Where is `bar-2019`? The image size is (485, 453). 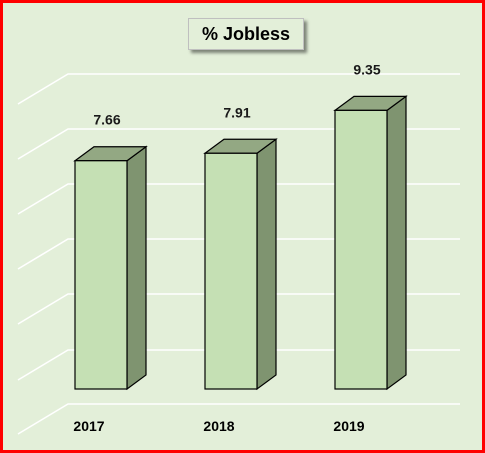 bar-2019 is located at coordinates (370, 243).